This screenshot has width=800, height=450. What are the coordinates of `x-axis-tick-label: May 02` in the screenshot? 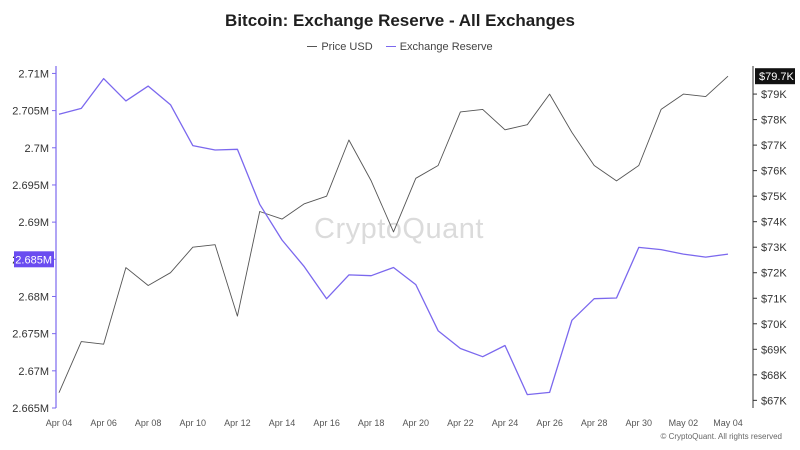 It's located at (684, 423).